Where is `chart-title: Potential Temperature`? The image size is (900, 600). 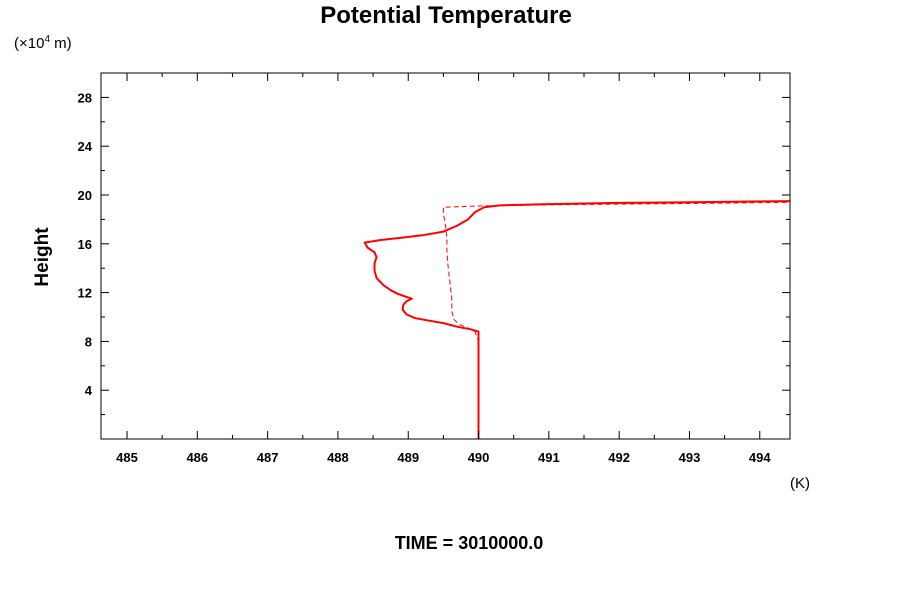
chart-title: Potential Temperature is located at coordinates (446, 15).